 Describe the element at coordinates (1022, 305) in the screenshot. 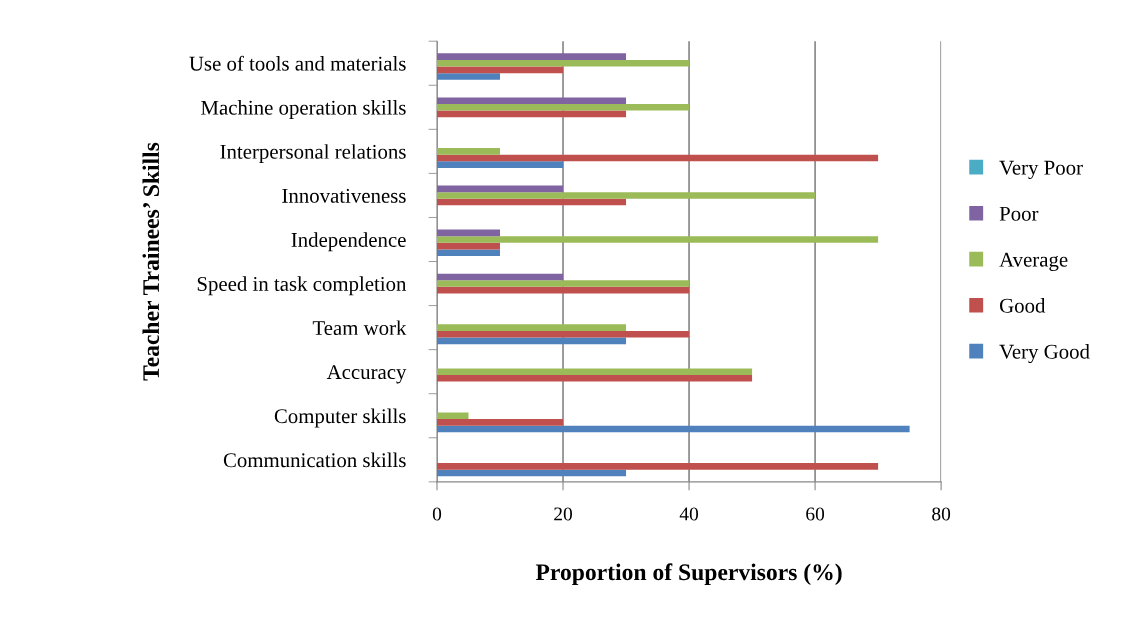

I see `legend-label: Good` at that location.